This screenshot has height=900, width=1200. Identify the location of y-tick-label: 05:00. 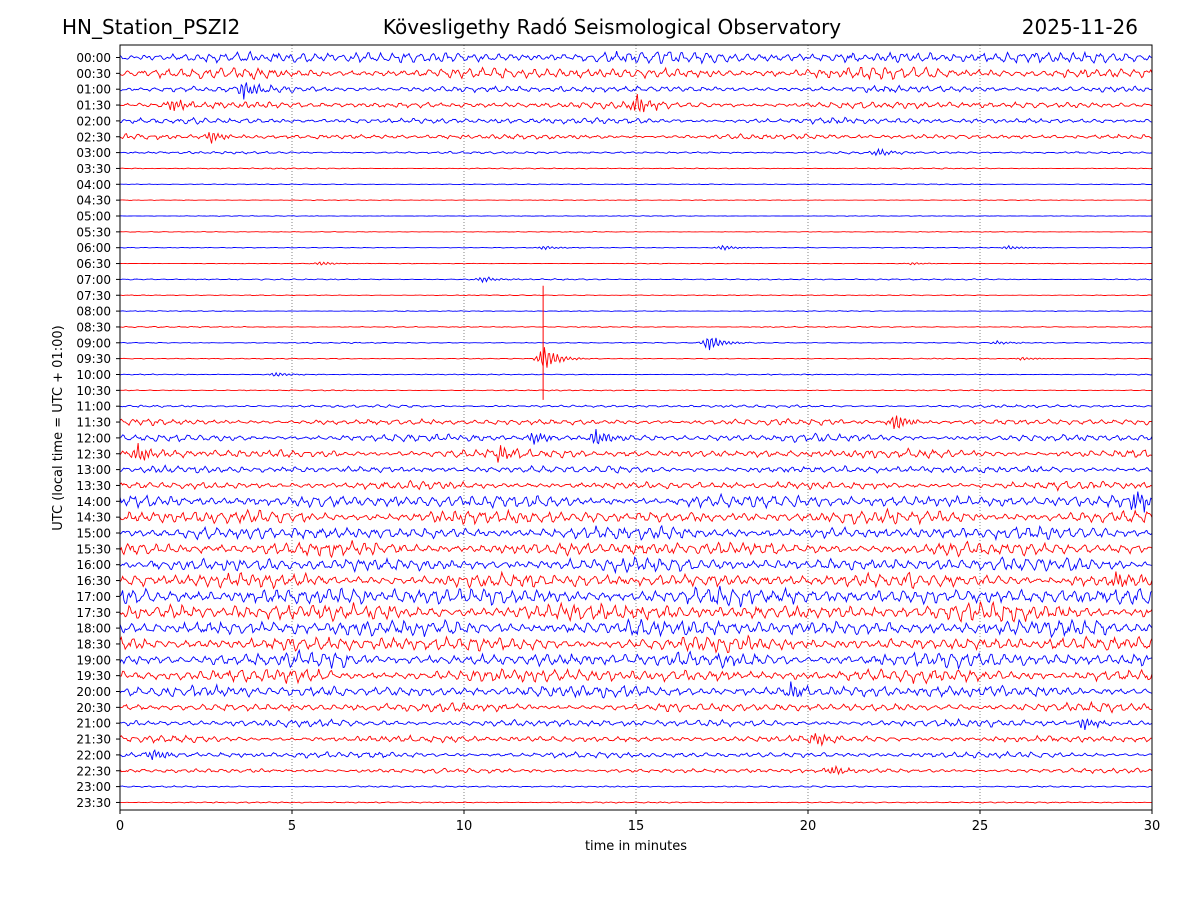
(93, 217).